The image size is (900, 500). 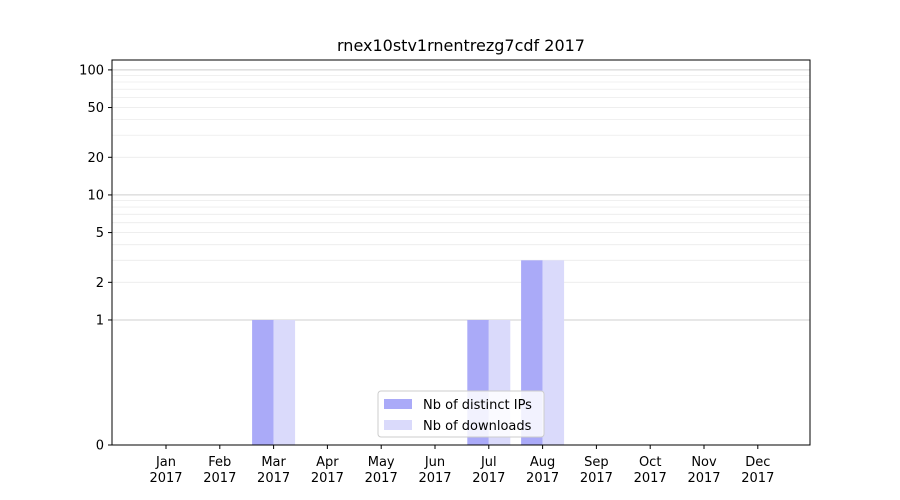 I want to click on x-tick-label-month: Sep, so click(x=596, y=462).